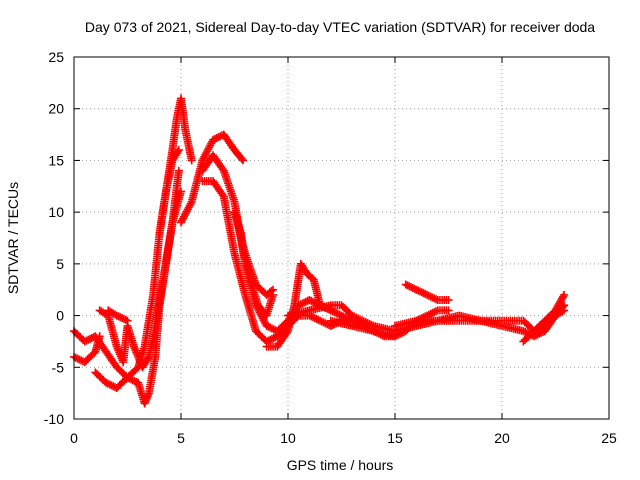 The image size is (640, 480). Describe the element at coordinates (13, 238) in the screenshot. I see `y-axis-label: SDTVAR / TECUs` at that location.